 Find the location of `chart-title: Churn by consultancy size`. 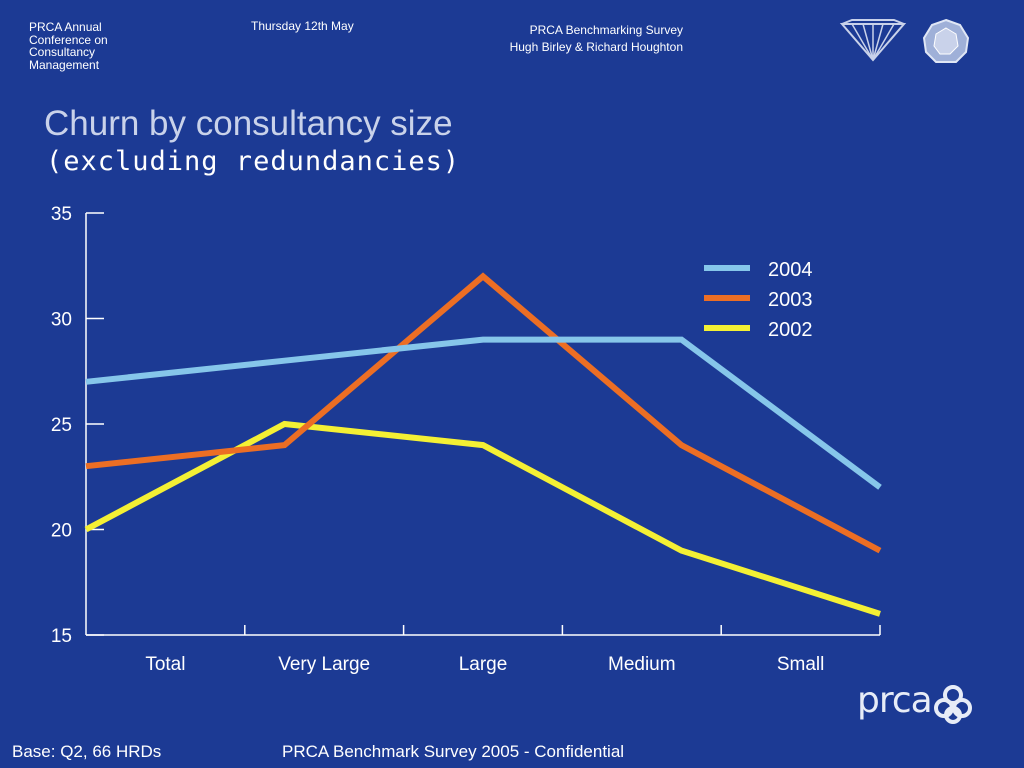

chart-title: Churn by consultancy size is located at coordinates (248, 123).